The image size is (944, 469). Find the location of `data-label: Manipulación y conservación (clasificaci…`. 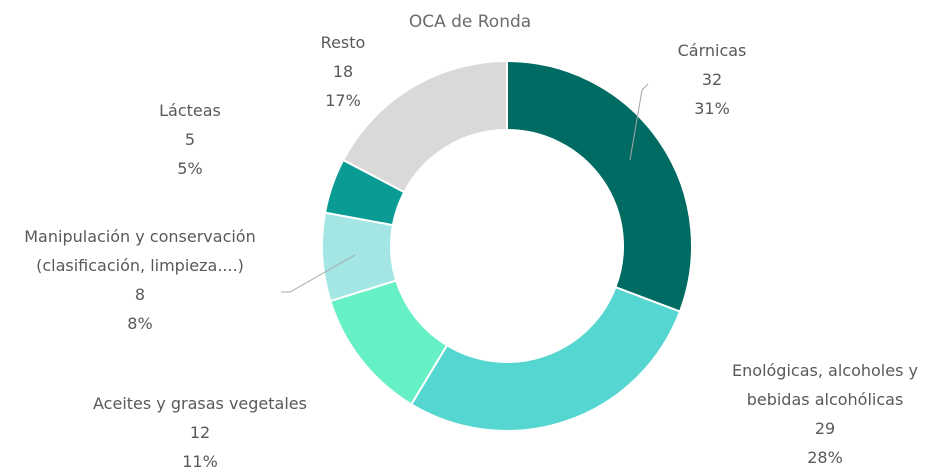

data-label: Manipulación y conservación (clasificaci… is located at coordinates (140, 280).